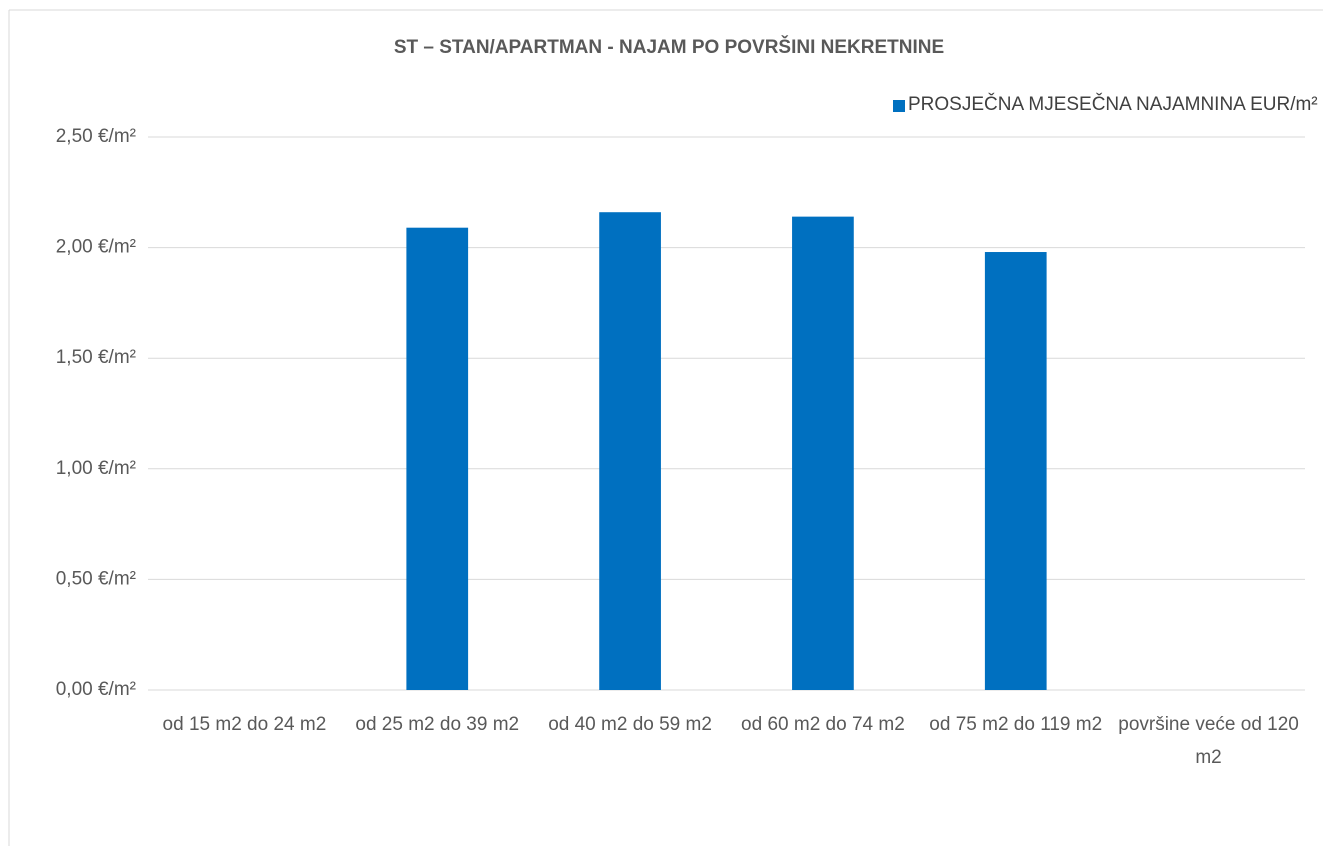  I want to click on y-tick-label: 1,00 €/m², so click(96, 468).